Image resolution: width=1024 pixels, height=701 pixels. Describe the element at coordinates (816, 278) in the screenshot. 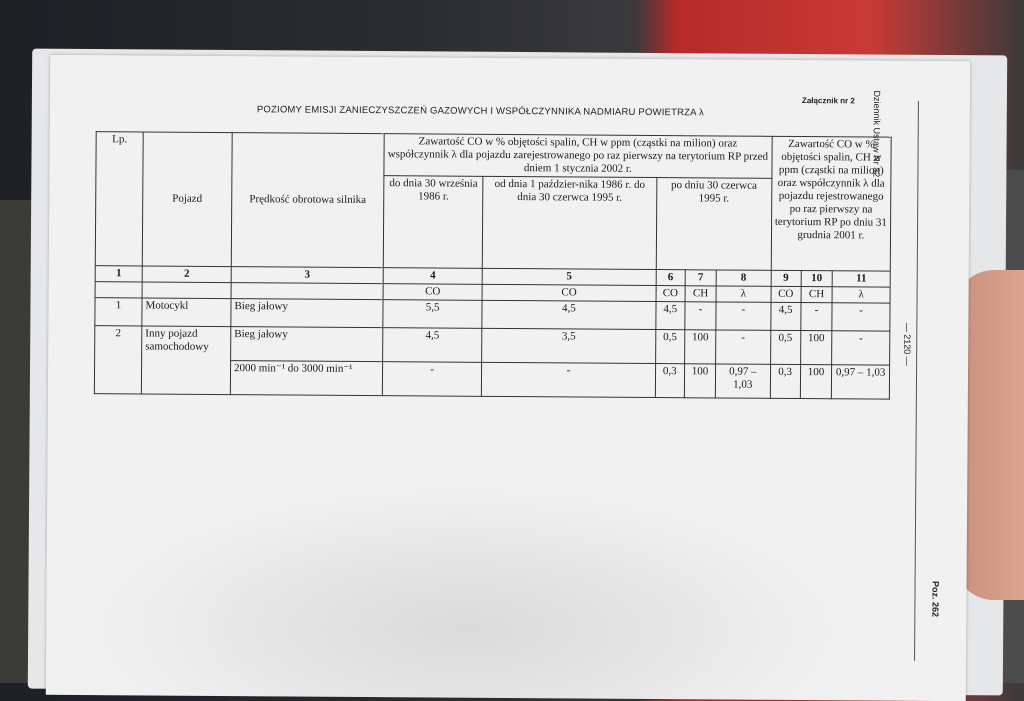

I see `column-number: 10` at that location.